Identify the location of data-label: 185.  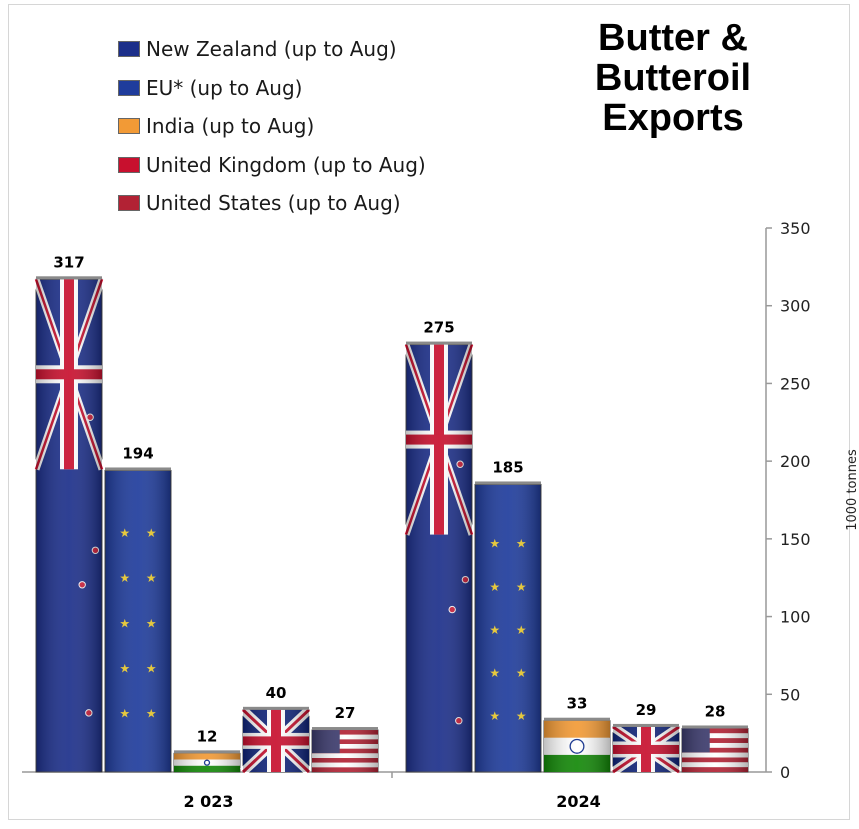
(507, 467).